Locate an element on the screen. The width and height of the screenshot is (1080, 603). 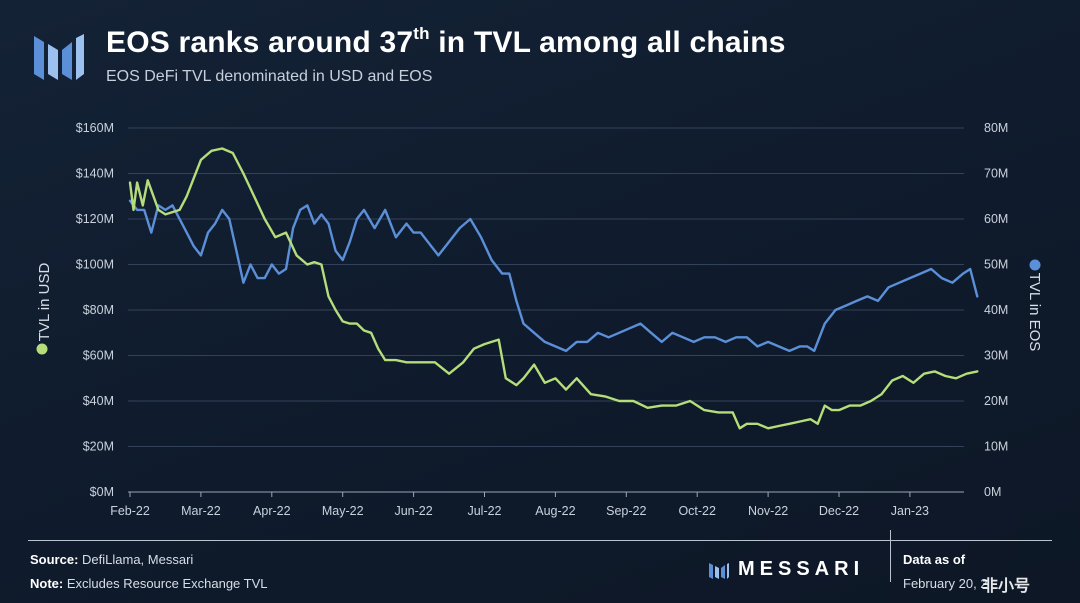
note-line: Note: Excludes Resource Exchange TVL is located at coordinates (149, 583).